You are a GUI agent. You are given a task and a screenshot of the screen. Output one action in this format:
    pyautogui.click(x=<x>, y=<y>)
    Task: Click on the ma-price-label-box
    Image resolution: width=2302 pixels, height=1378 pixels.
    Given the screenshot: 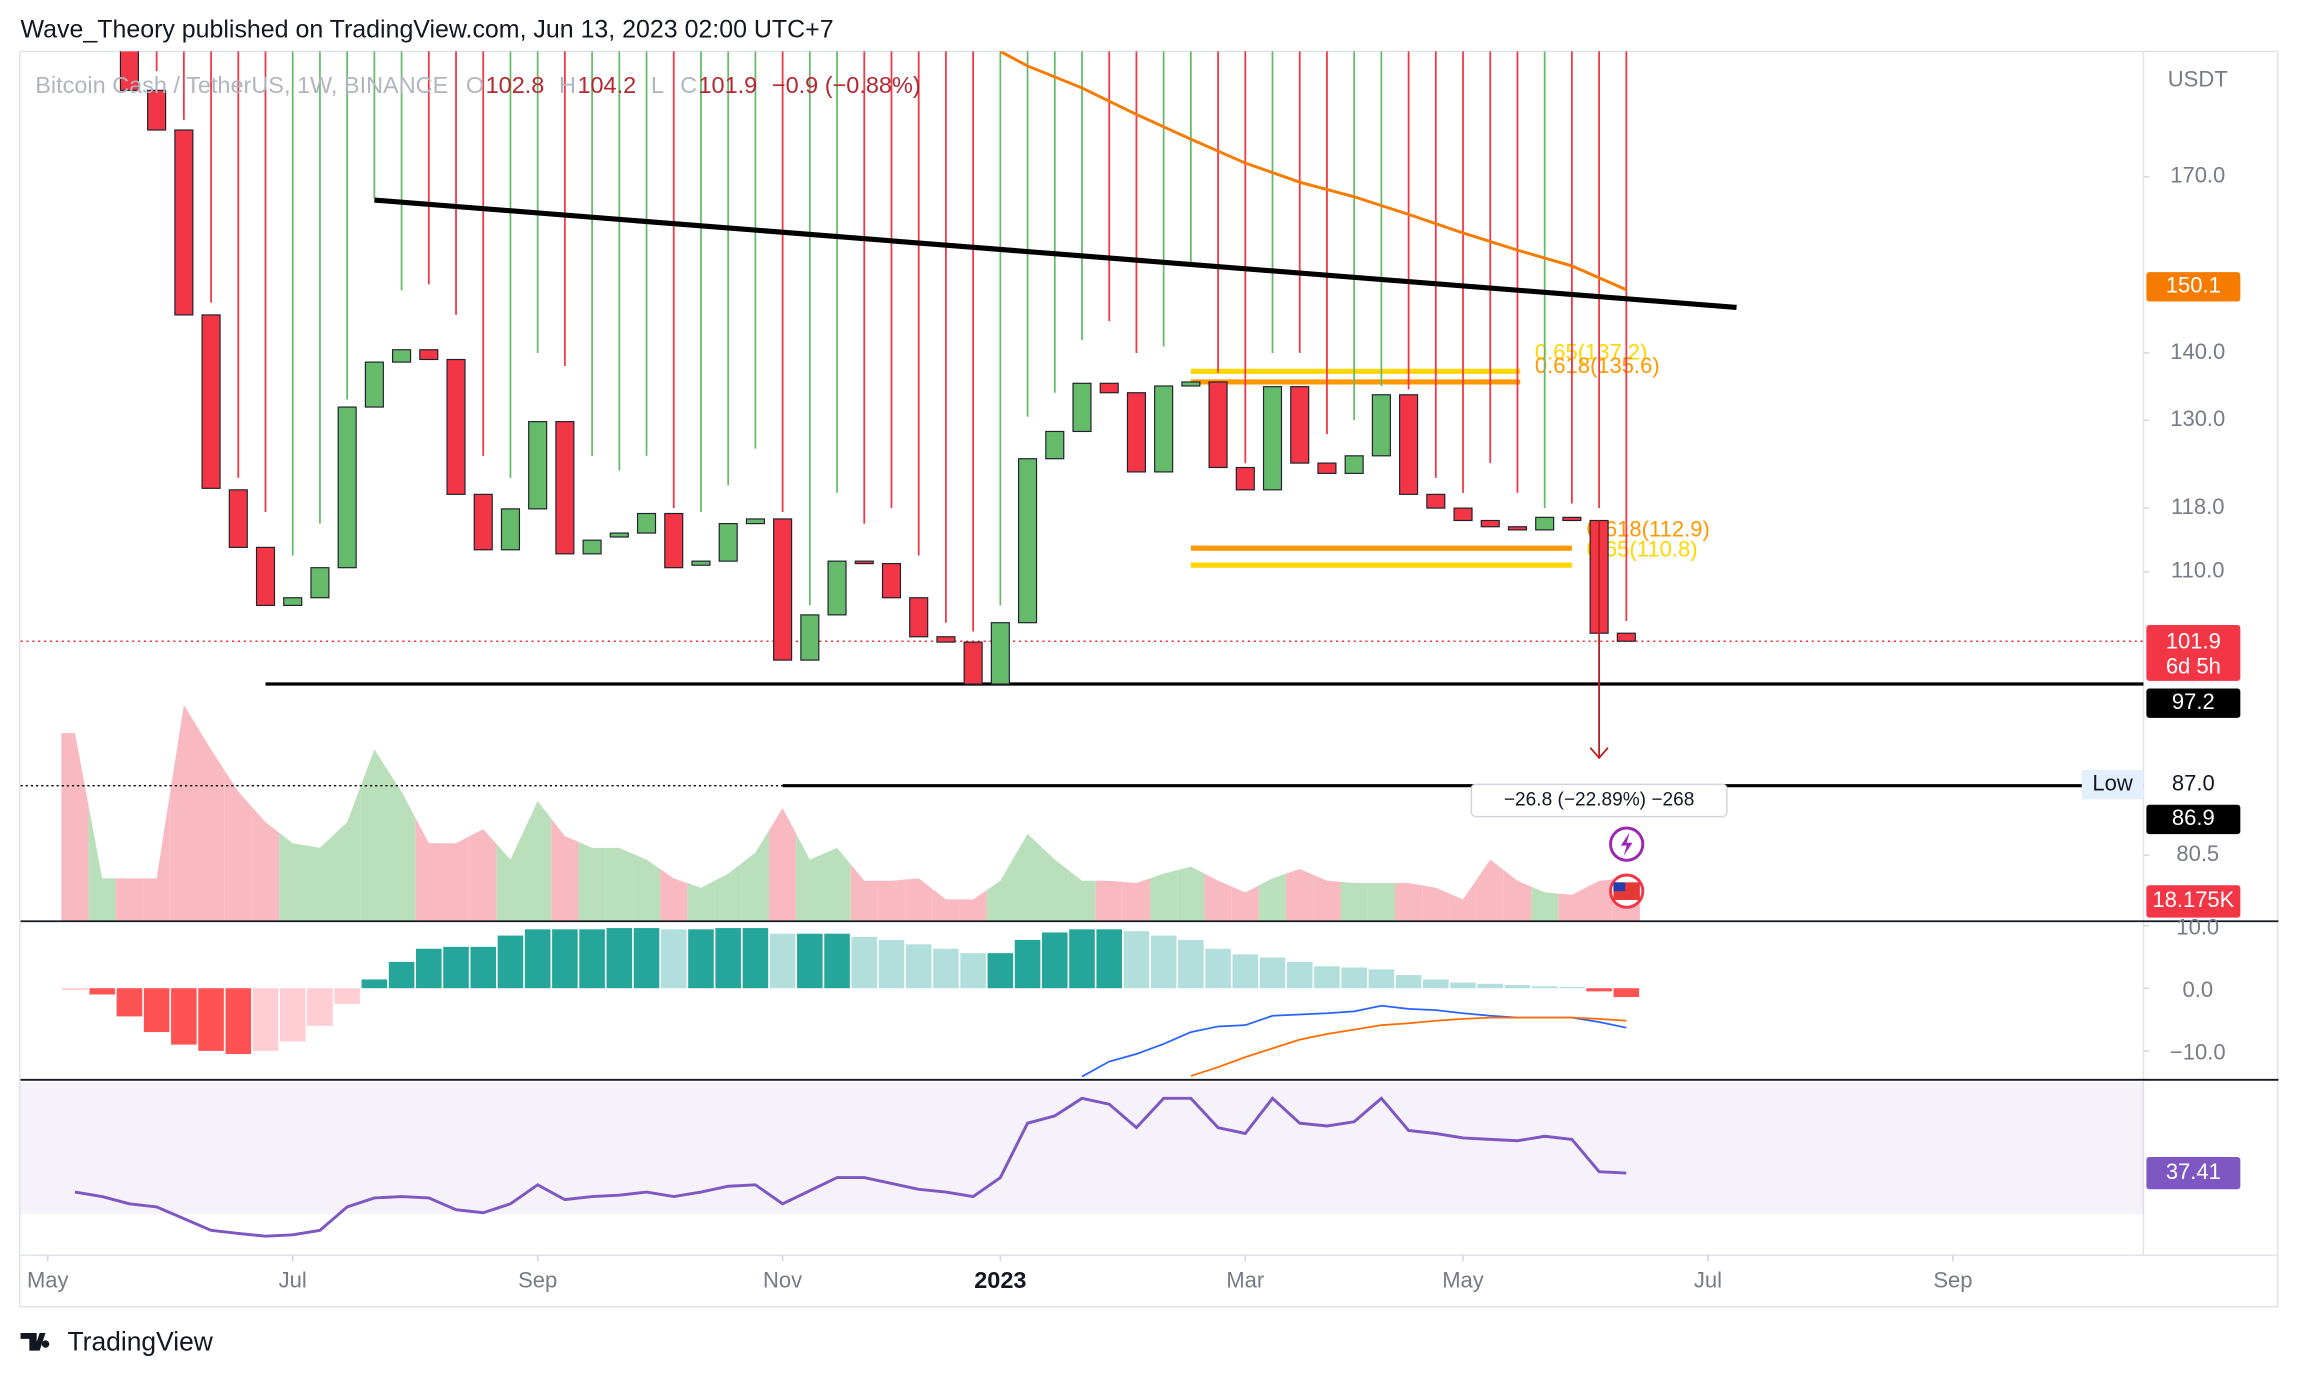 What is the action you would take?
    pyautogui.click(x=2193, y=287)
    